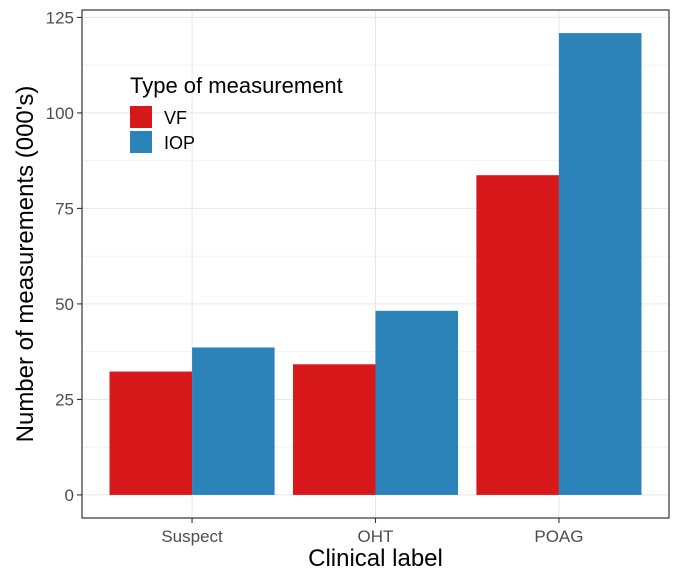 The image size is (676, 572). What do you see at coordinates (600, 264) in the screenshot?
I see `bar-iop-poag` at bounding box center [600, 264].